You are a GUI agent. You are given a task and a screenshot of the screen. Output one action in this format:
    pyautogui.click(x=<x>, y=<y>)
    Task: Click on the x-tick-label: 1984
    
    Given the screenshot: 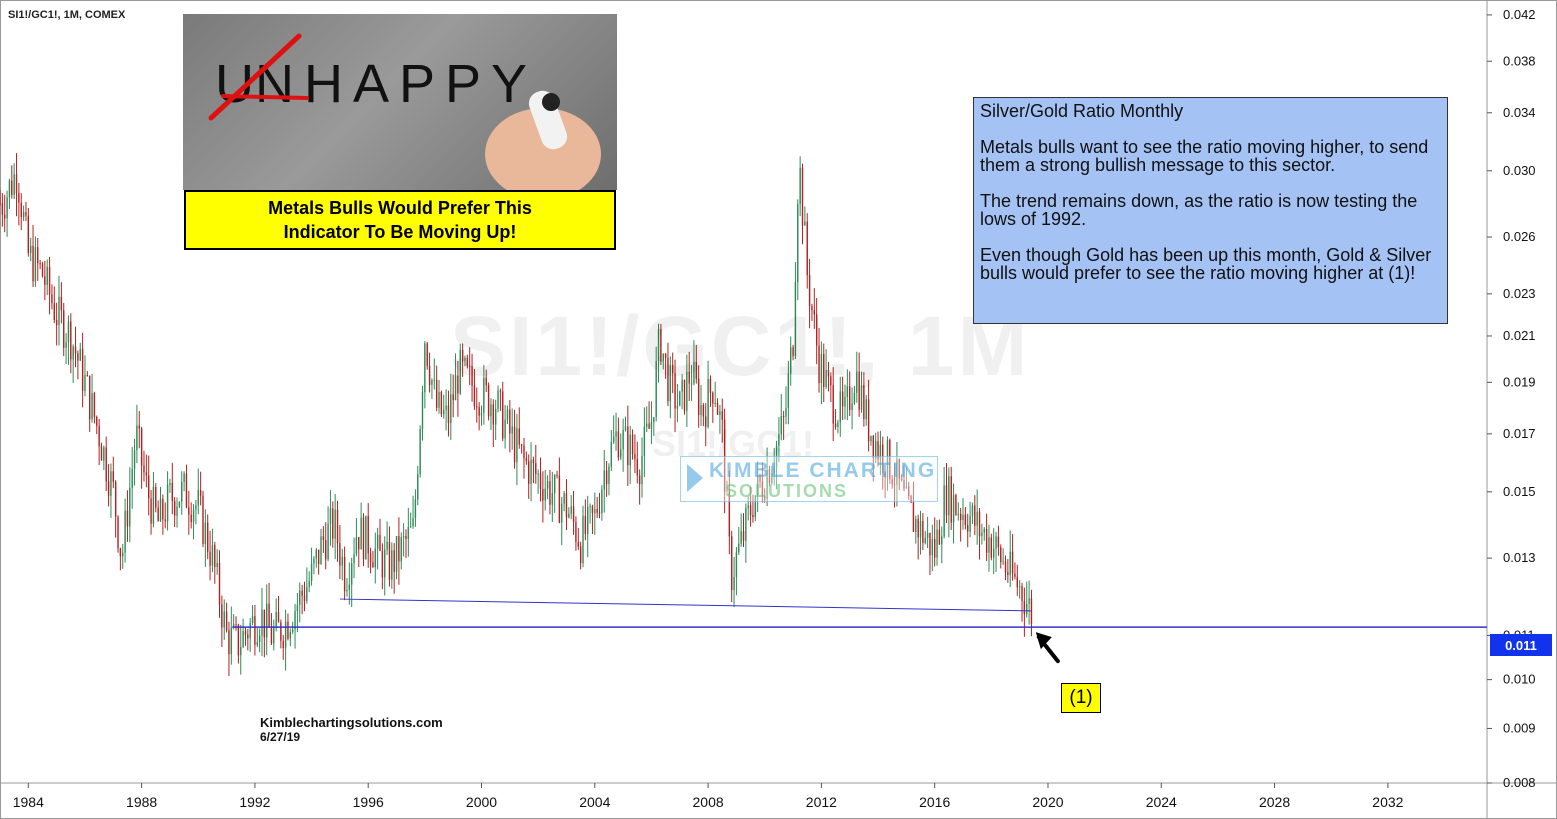 What is the action you would take?
    pyautogui.click(x=28, y=802)
    